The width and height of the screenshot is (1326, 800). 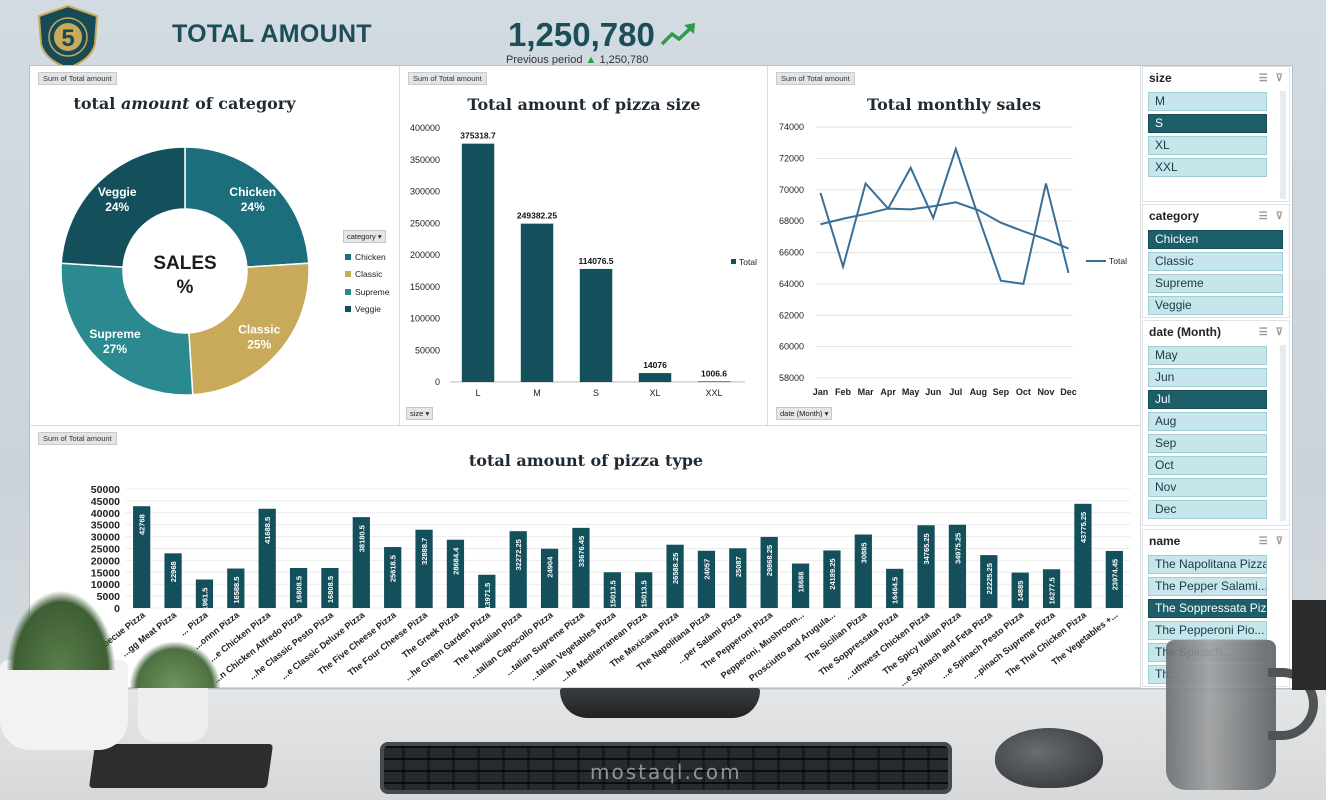 I want to click on donut-slice-supreme, so click(x=127, y=329).